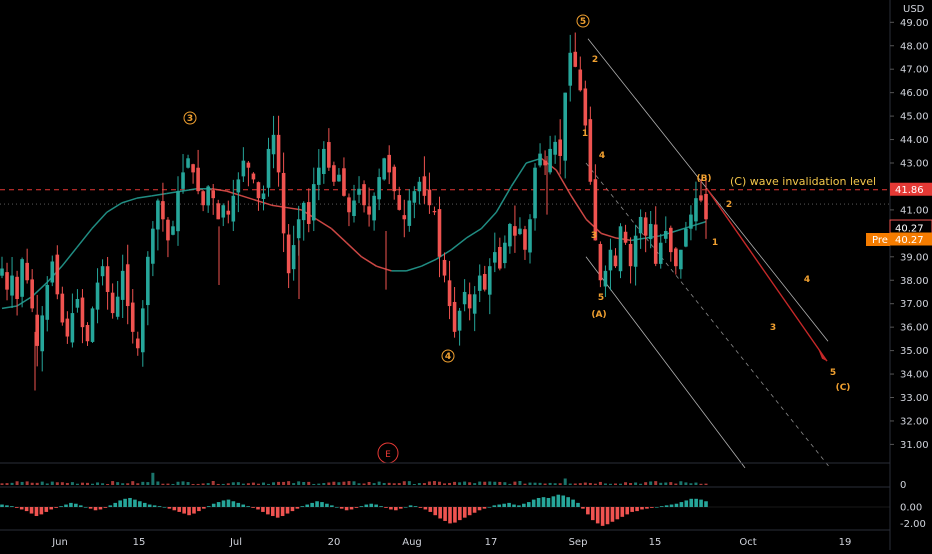  Describe the element at coordinates (747, 542) in the screenshot. I see `x-tick-label: Oct` at that location.